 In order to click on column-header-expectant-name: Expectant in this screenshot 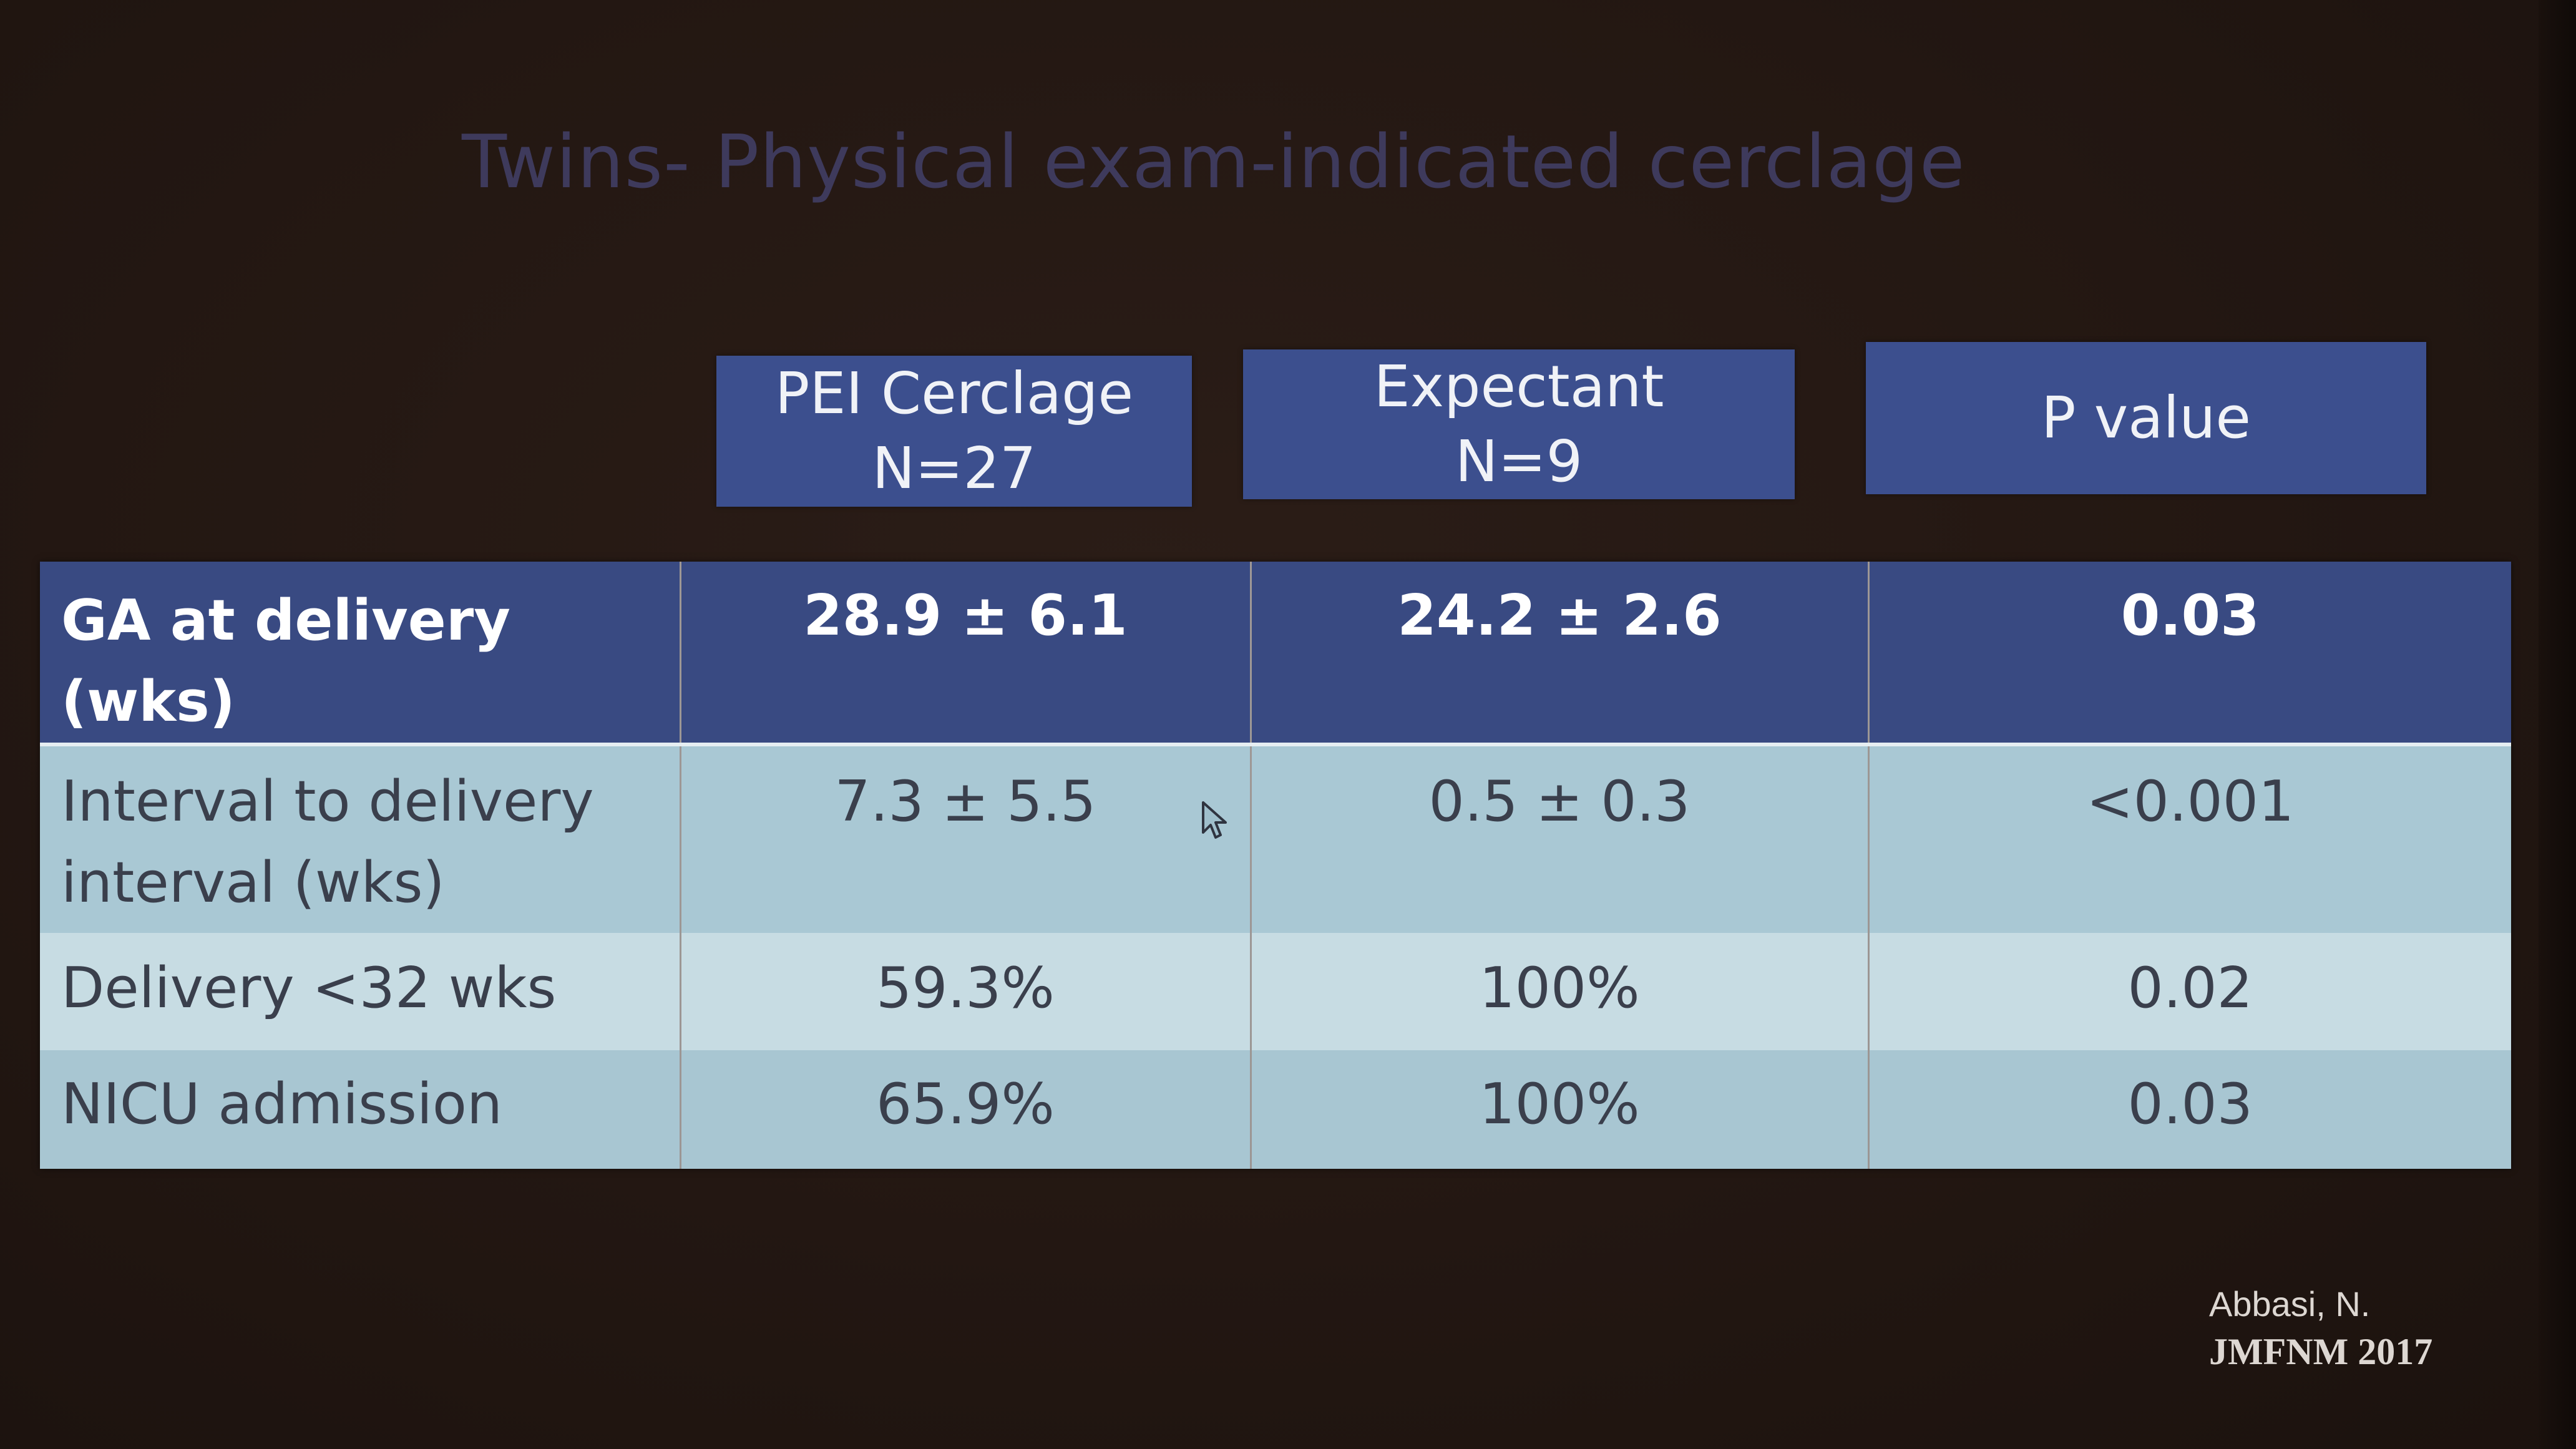, I will do `click(1518, 386)`.